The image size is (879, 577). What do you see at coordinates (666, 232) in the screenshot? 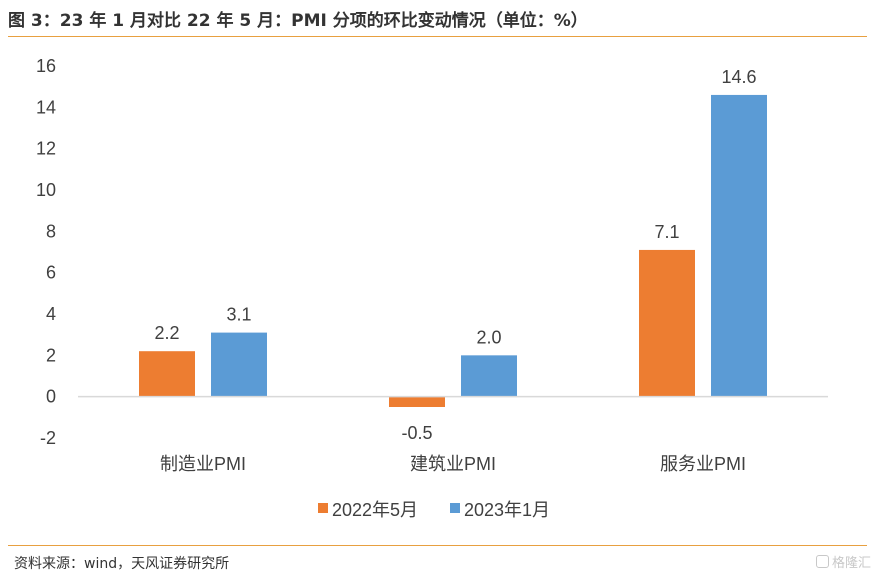
I see `data-label: 7.1` at bounding box center [666, 232].